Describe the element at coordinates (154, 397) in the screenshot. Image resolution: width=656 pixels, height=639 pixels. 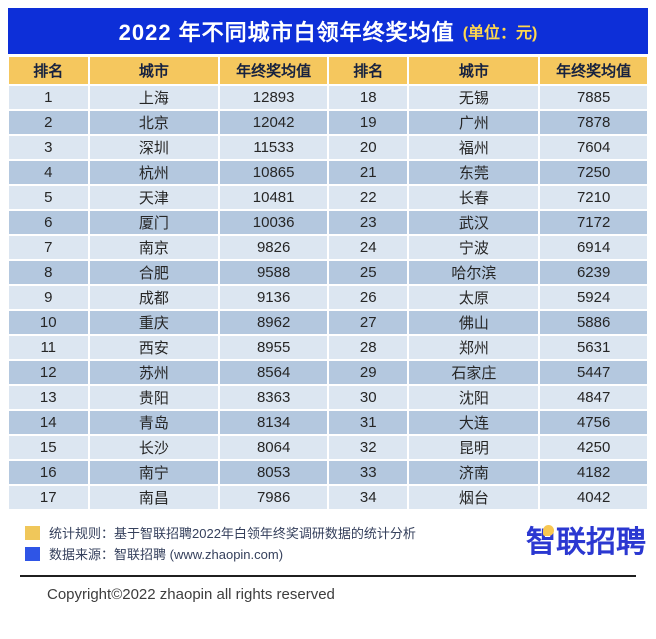
I see `city-cell: 贵阳` at that location.